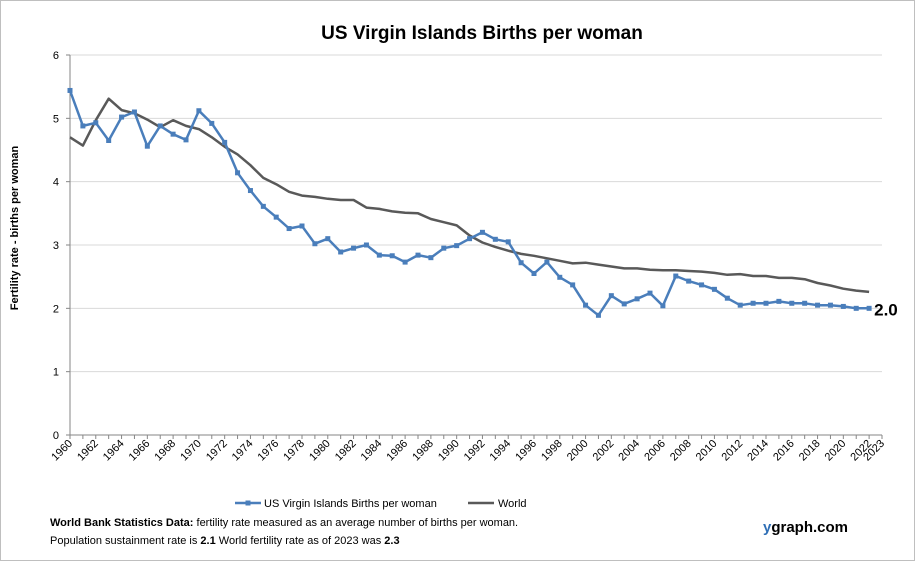 This screenshot has height=561, width=915. I want to click on brand-logo: ygraph.com, so click(805, 527).